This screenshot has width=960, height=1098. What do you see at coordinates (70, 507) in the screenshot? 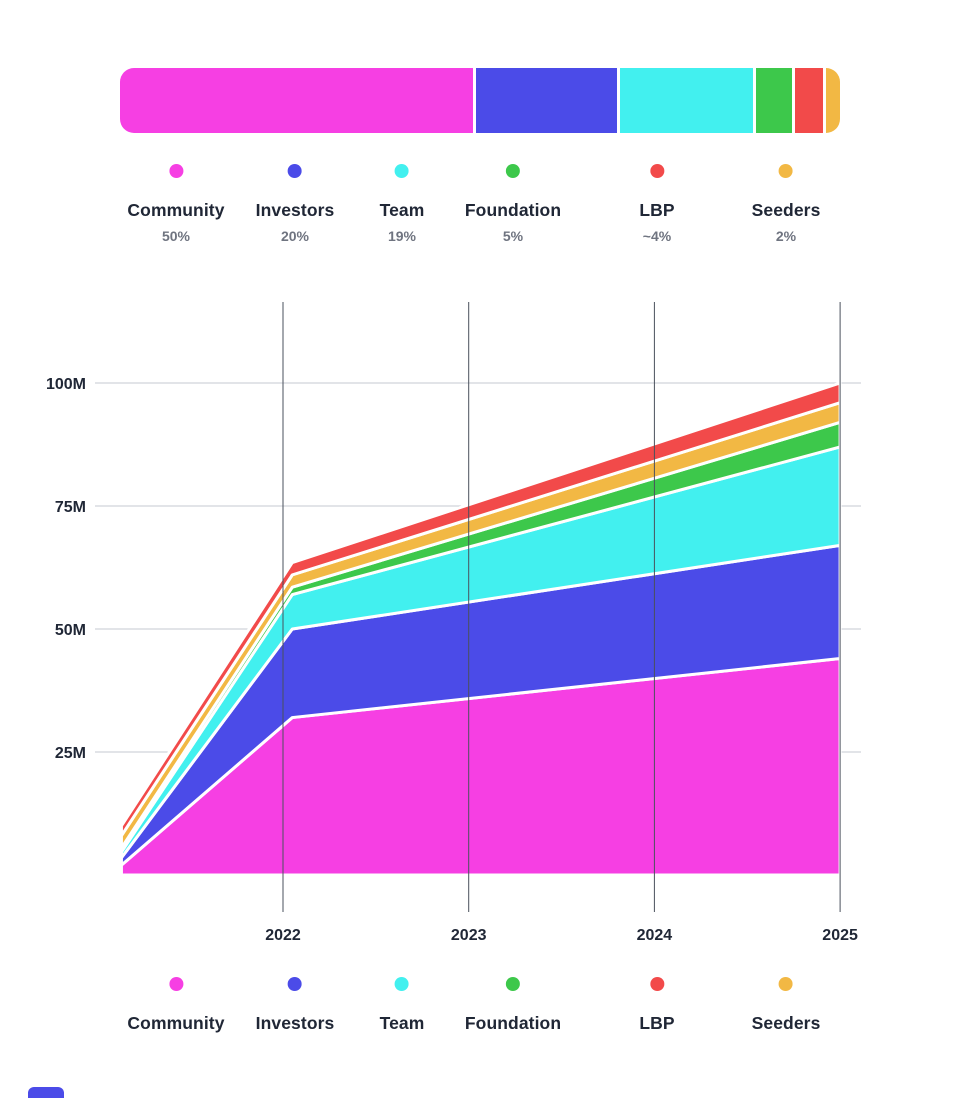
I see `y-tick-label: 75M` at bounding box center [70, 507].